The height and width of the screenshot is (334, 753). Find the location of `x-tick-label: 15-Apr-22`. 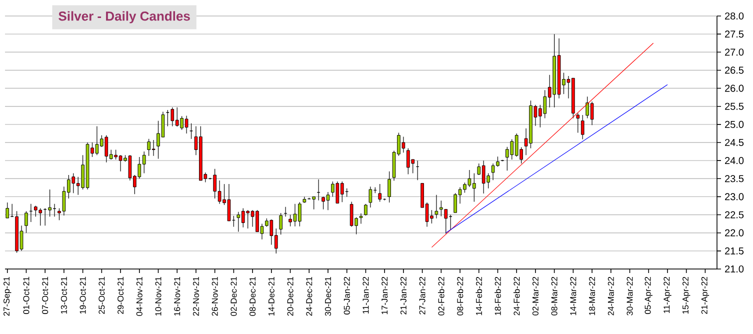

x-tick-label: 15-Apr-22 is located at coordinates (686, 295).